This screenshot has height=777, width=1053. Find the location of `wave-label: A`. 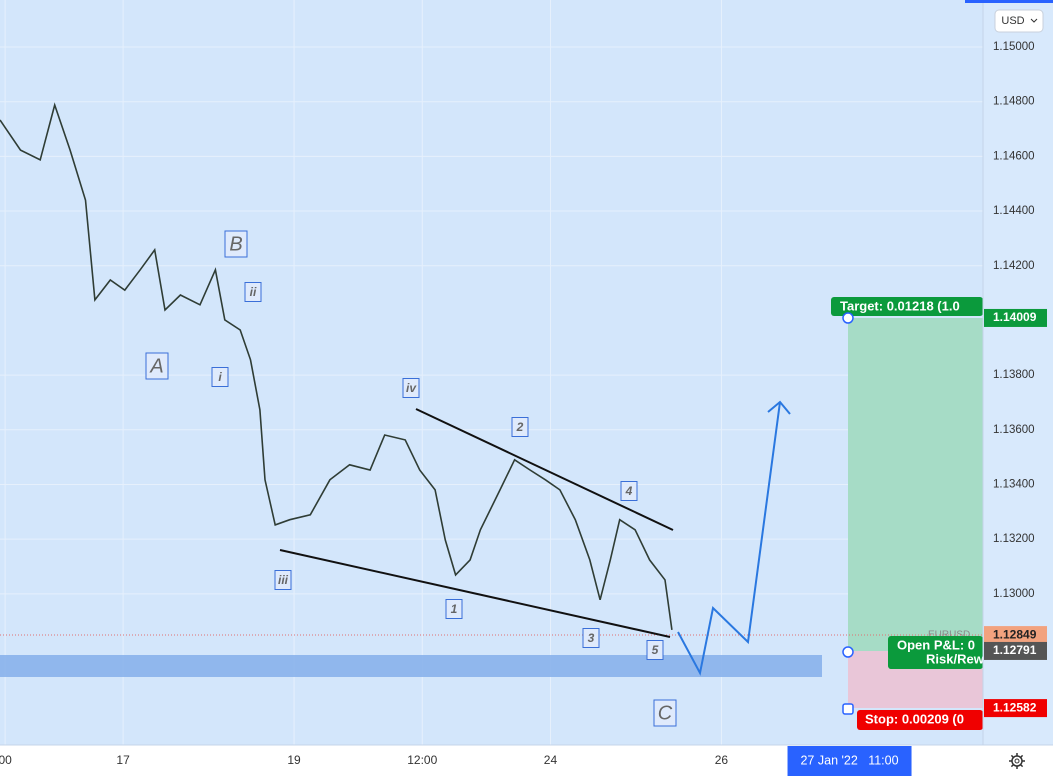

wave-label: A is located at coordinates (156, 366).